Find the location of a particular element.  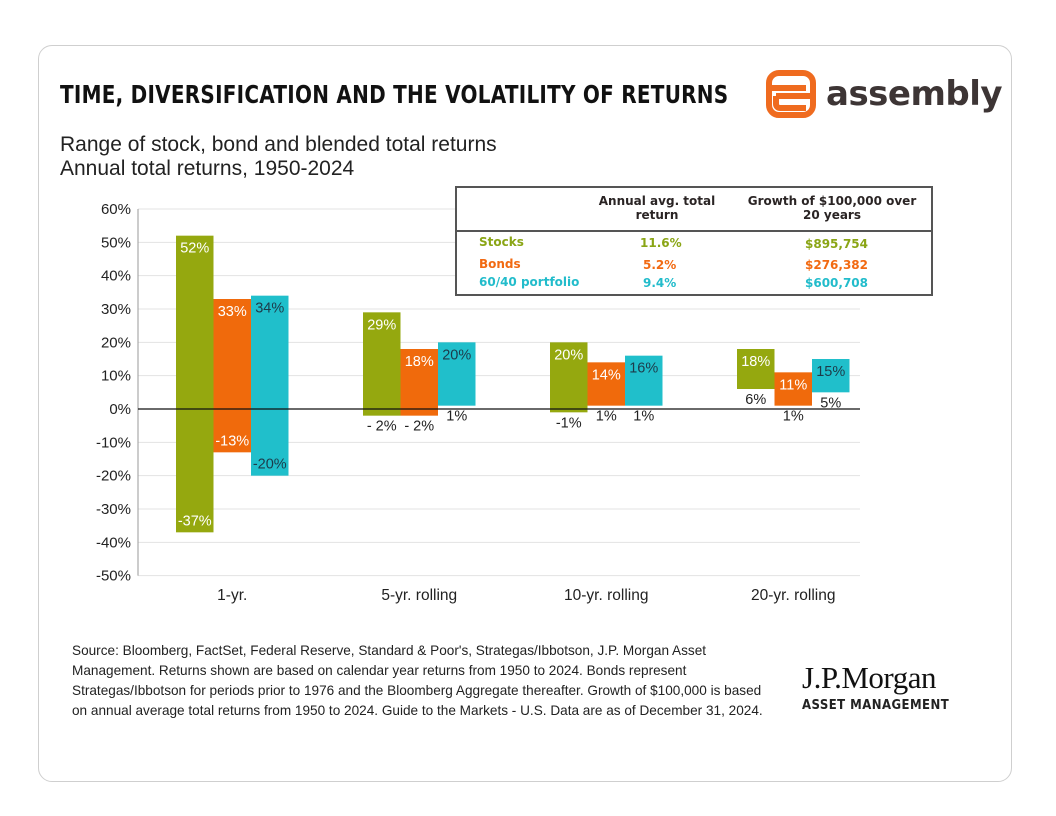

data-label-high: 16% is located at coordinates (643, 369).